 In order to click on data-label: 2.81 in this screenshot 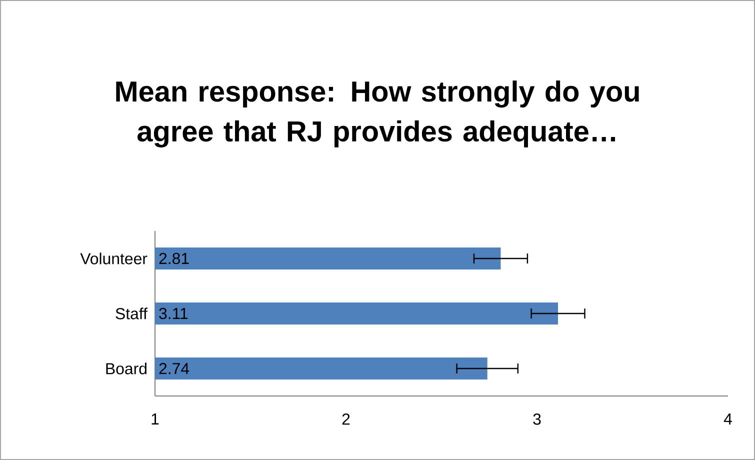, I will do `click(174, 258)`.